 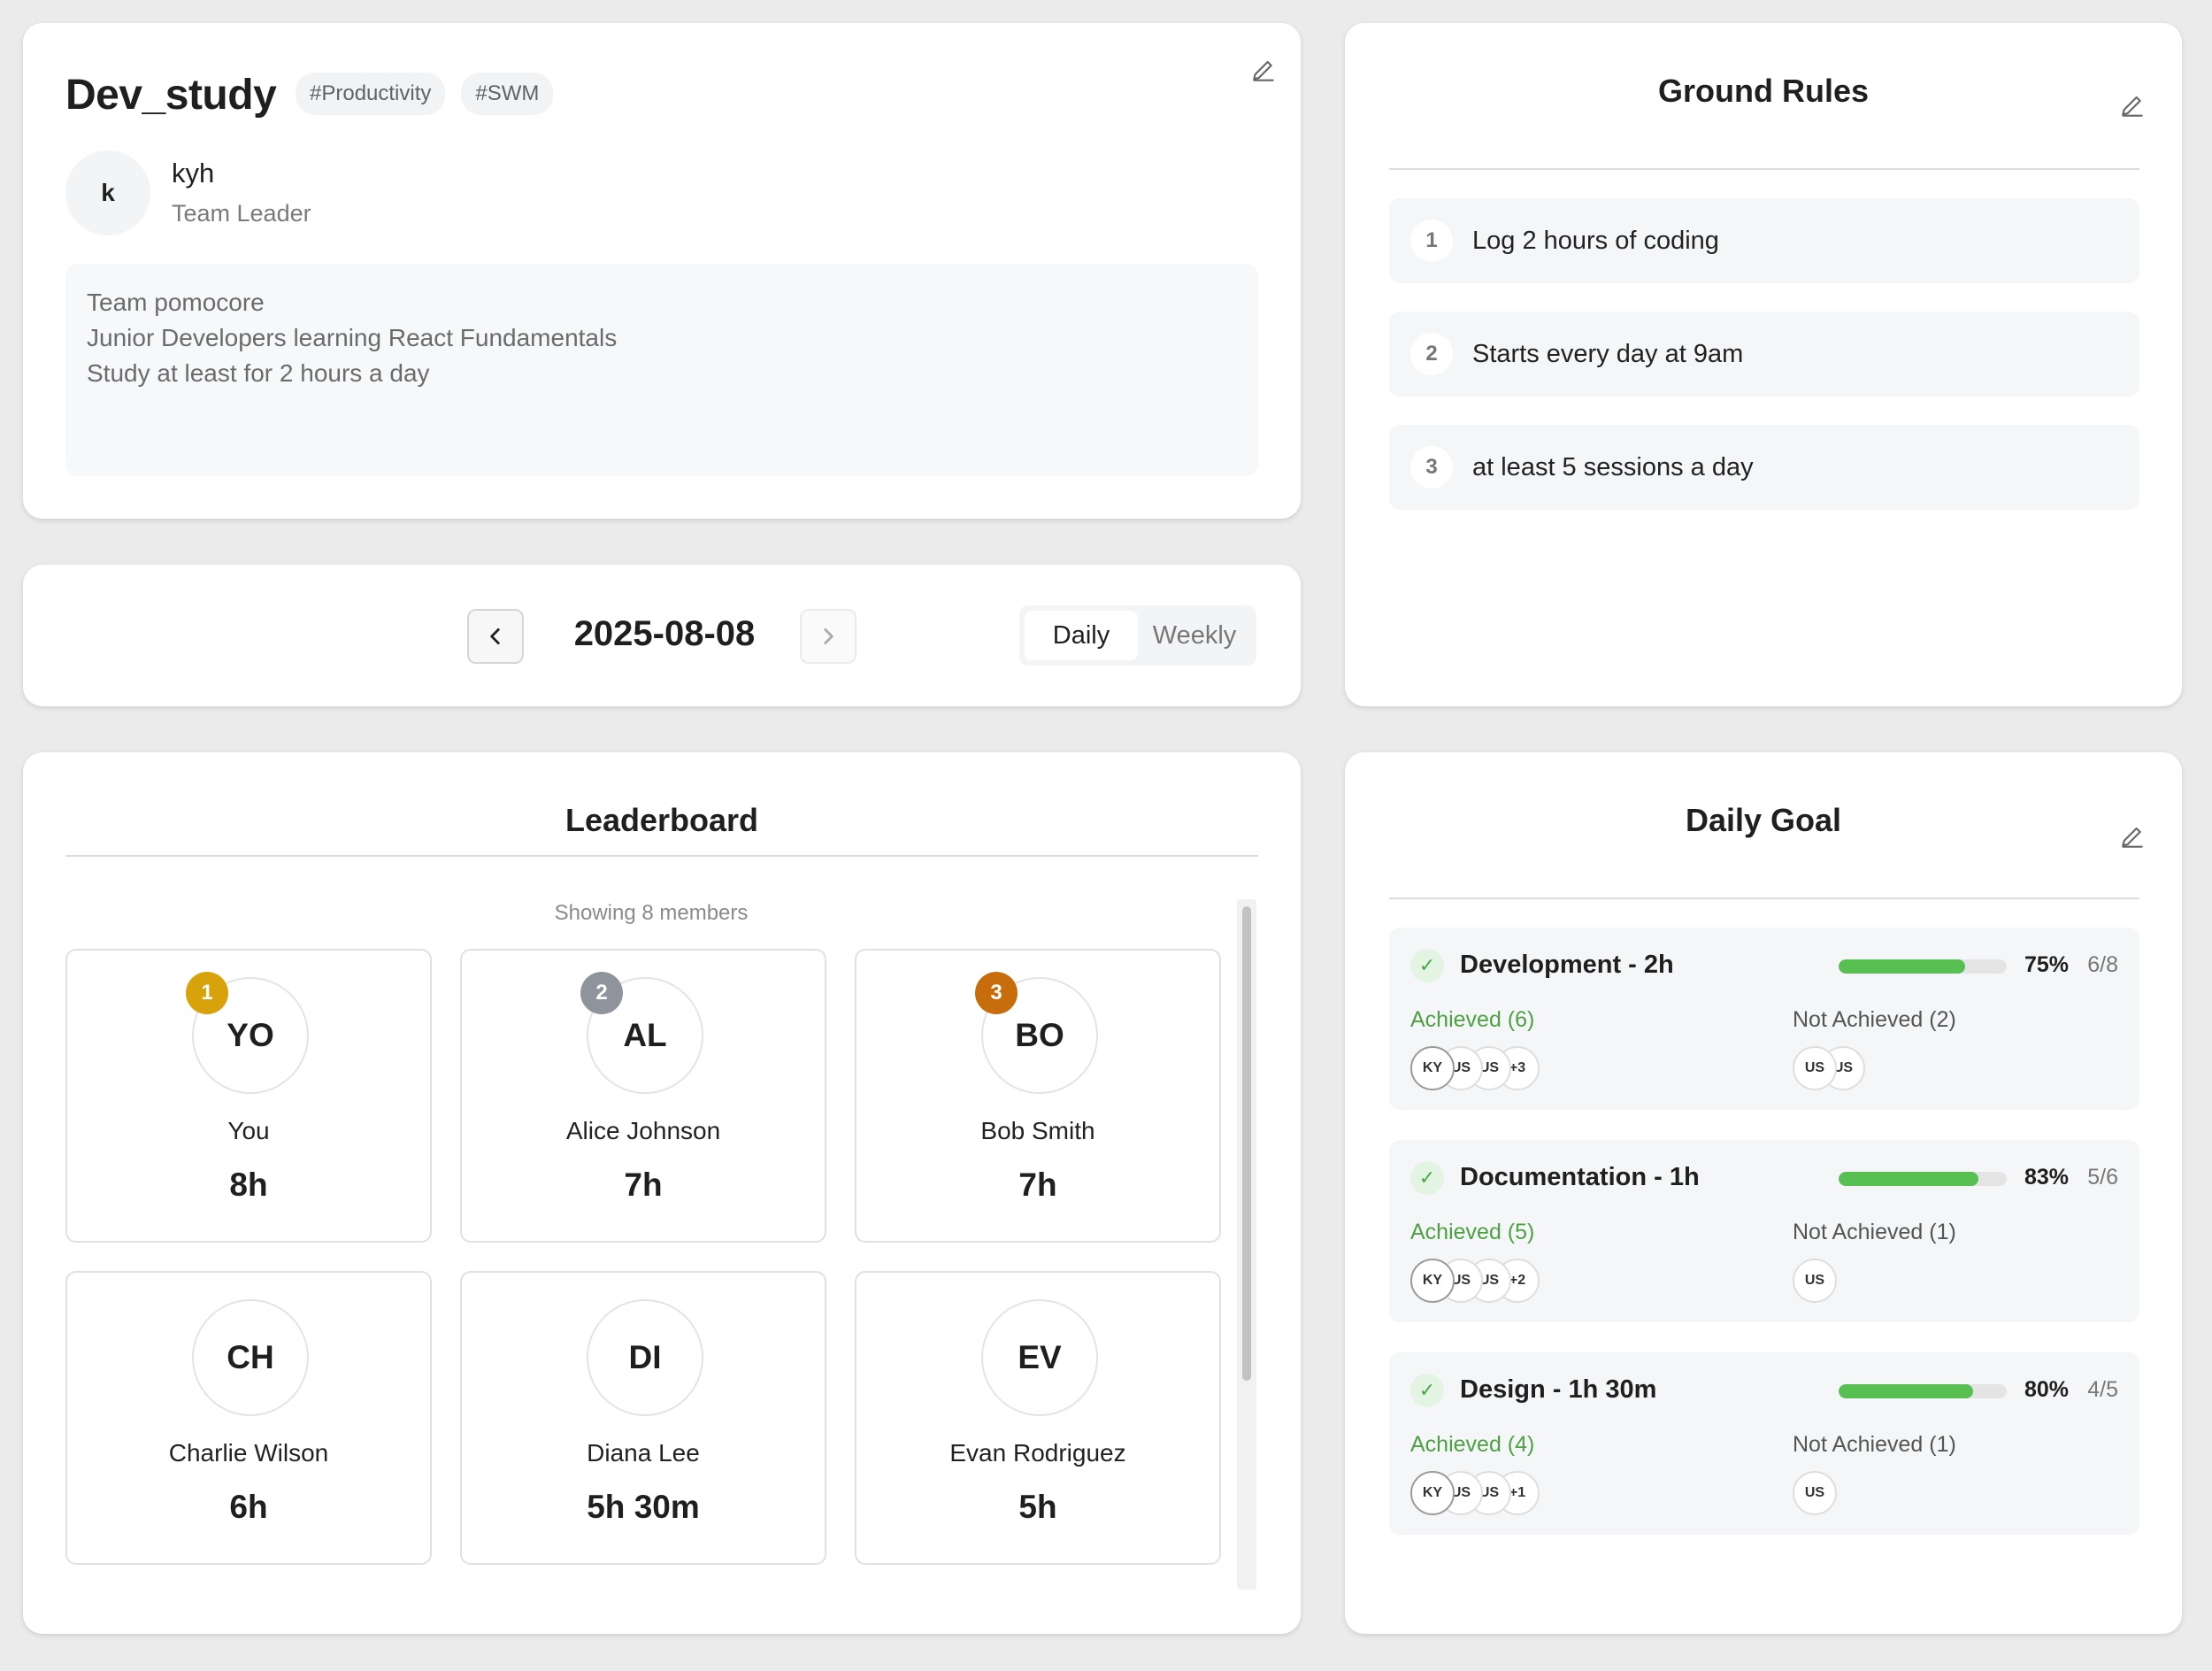 I want to click on member-name: Alice Johnson, so click(x=643, y=1130).